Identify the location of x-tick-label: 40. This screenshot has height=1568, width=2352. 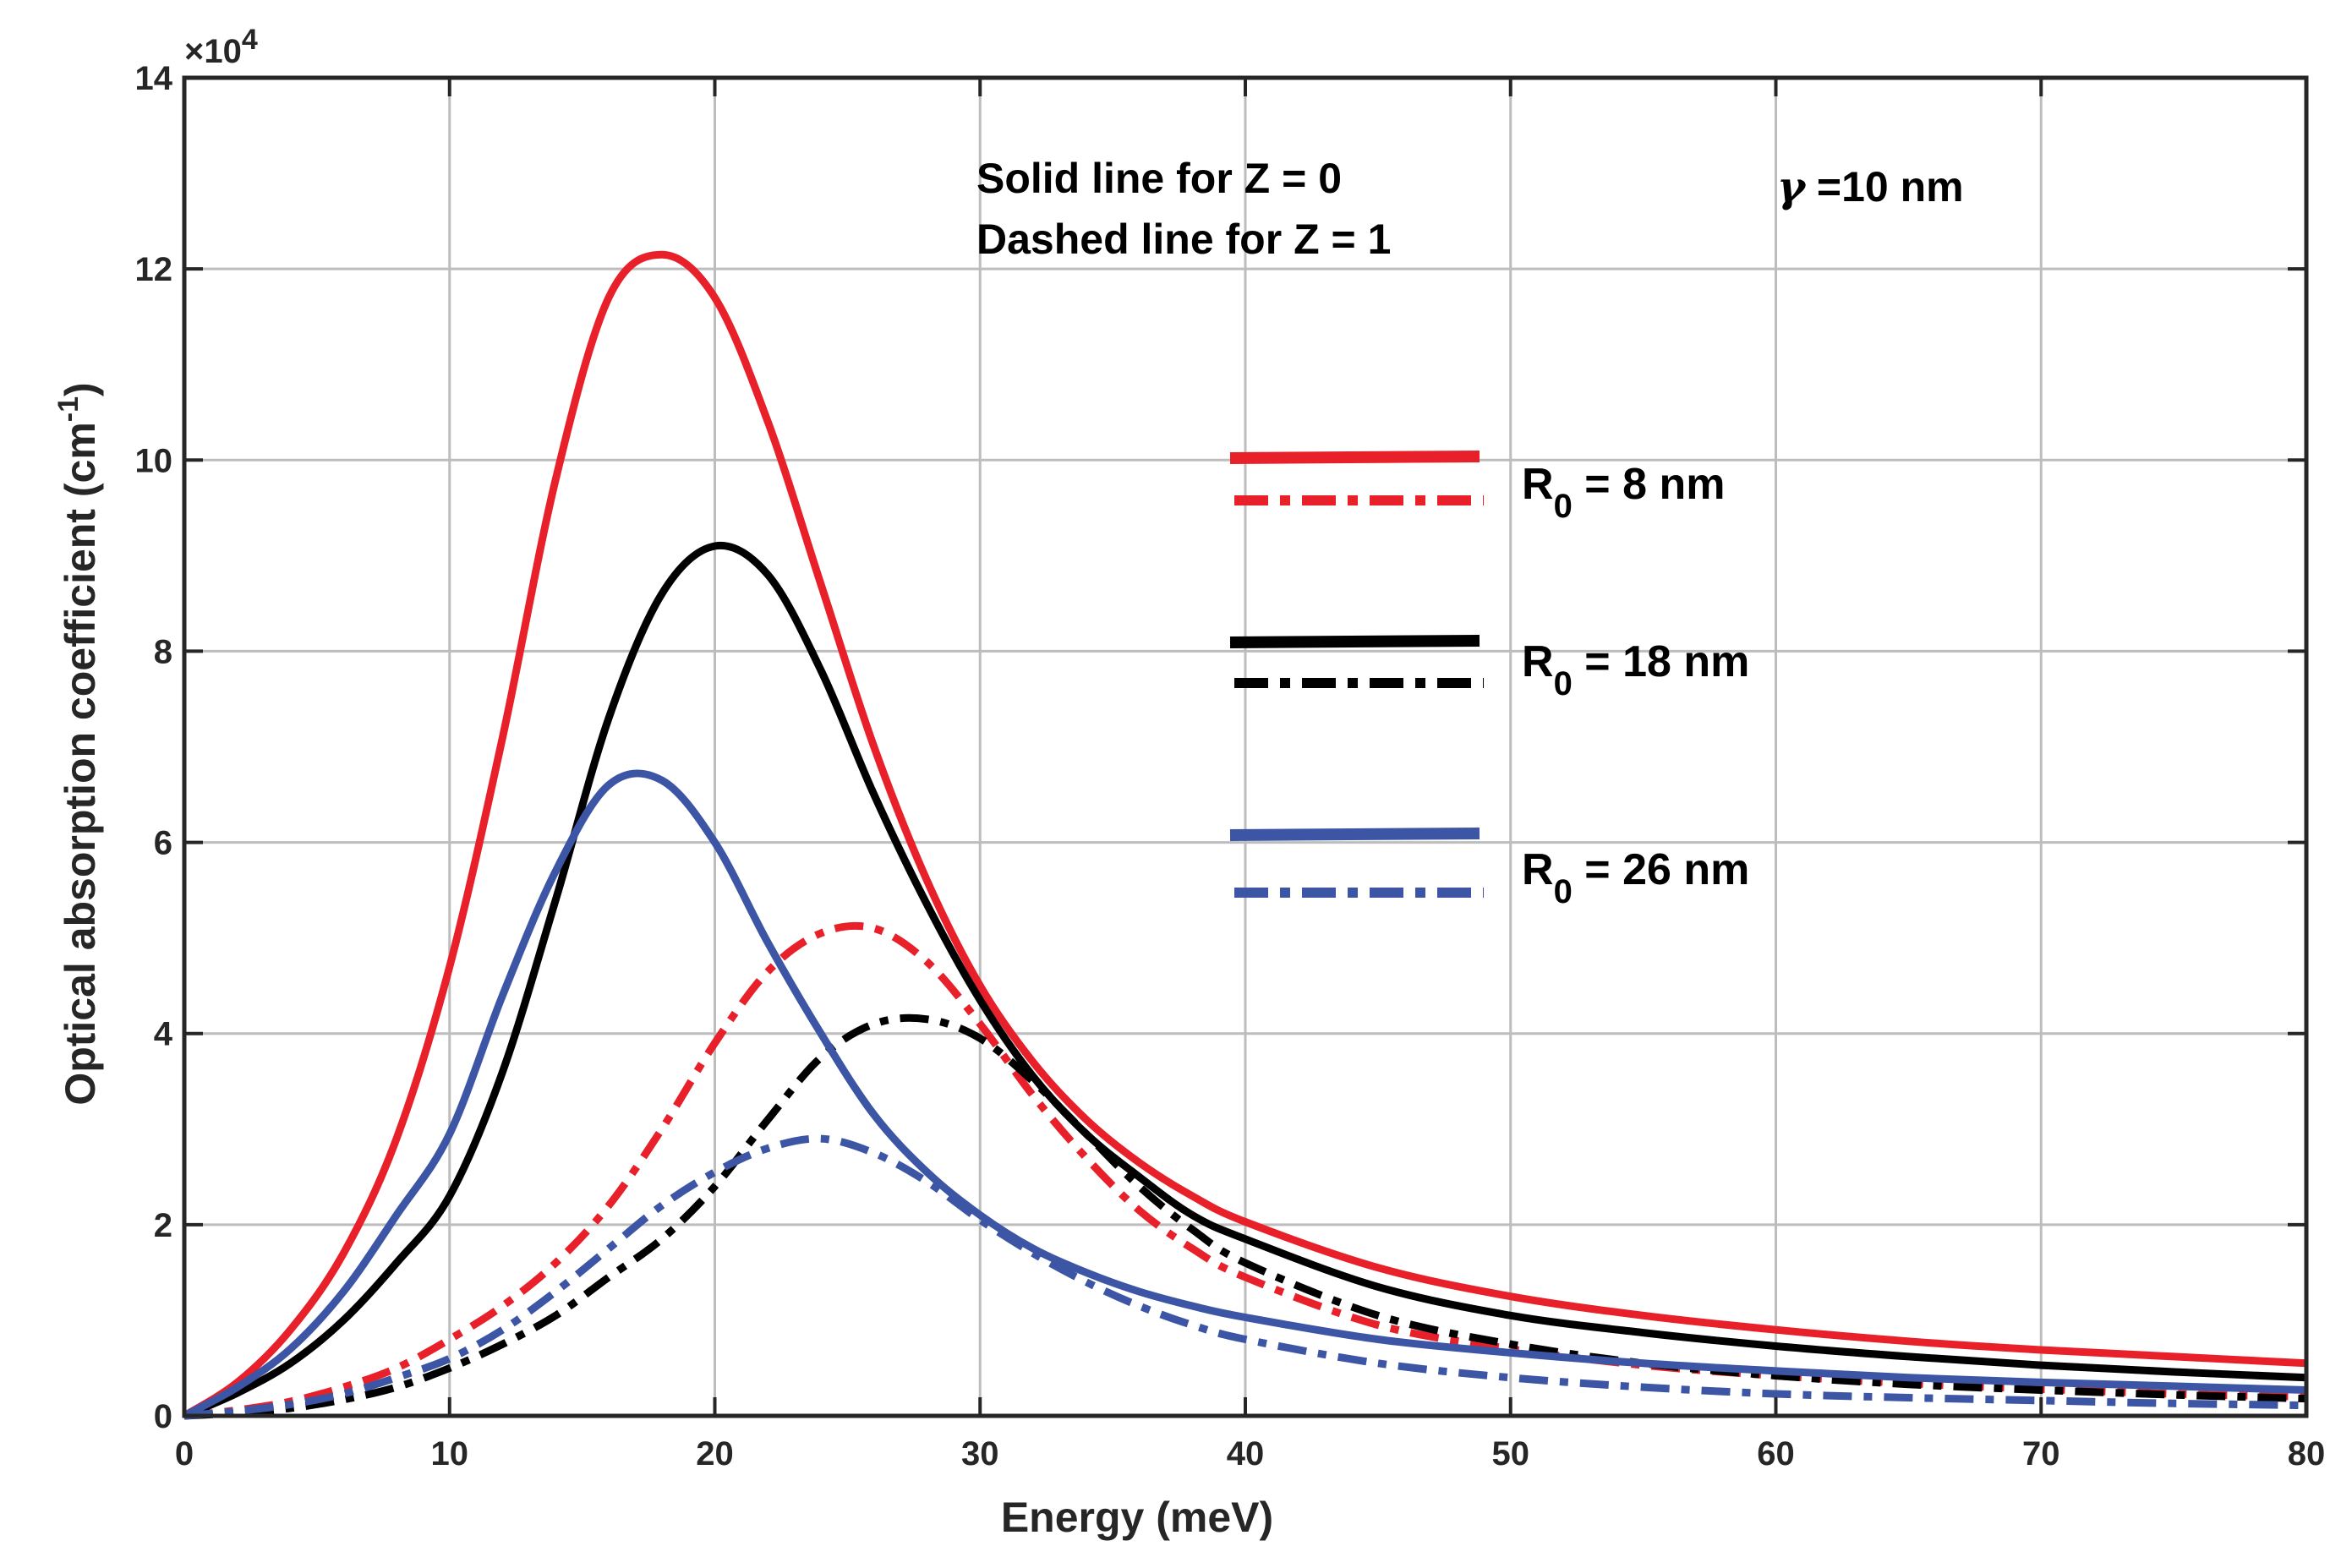
(1246, 1453).